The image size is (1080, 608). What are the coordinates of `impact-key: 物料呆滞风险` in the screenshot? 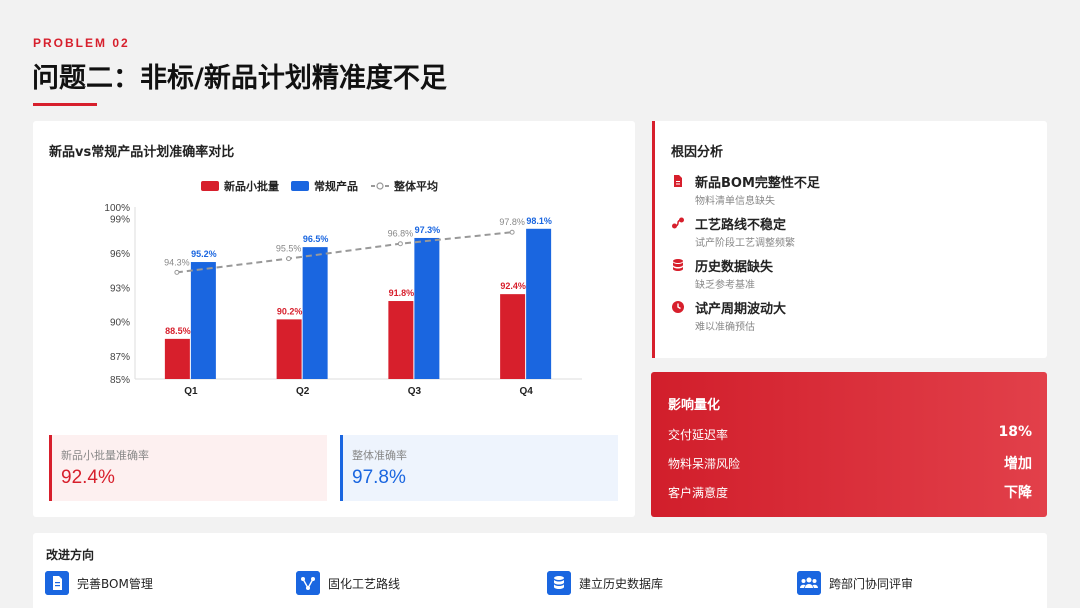 It's located at (704, 464).